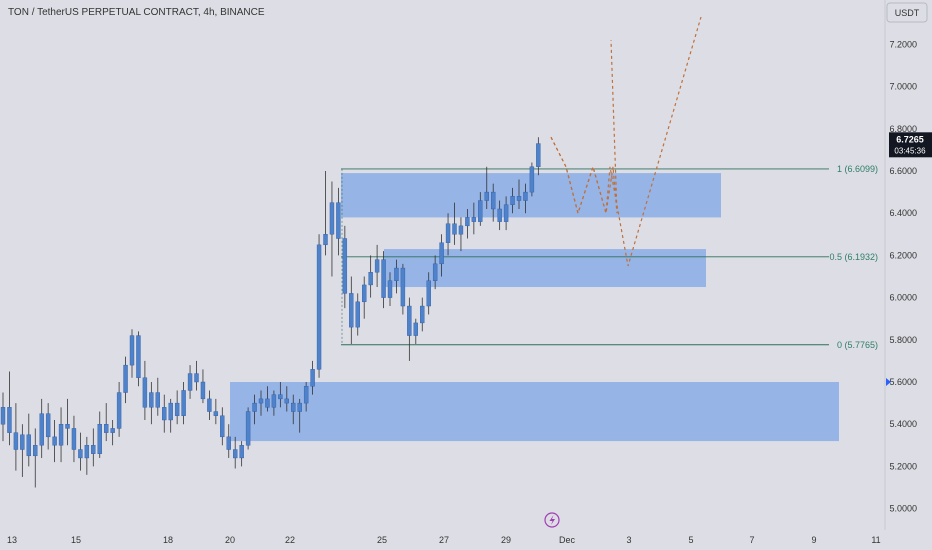 The height and width of the screenshot is (550, 932). What do you see at coordinates (12, 540) in the screenshot?
I see `time-tick-label: 13` at bounding box center [12, 540].